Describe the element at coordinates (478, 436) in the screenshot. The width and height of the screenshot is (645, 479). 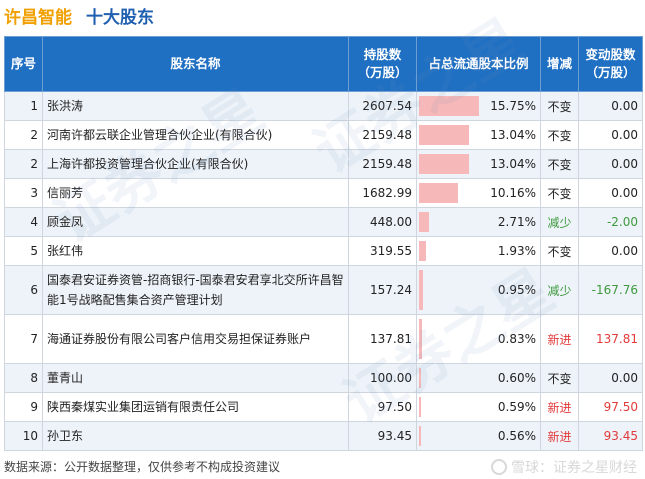
I see `percent-cell: 0.56%` at that location.